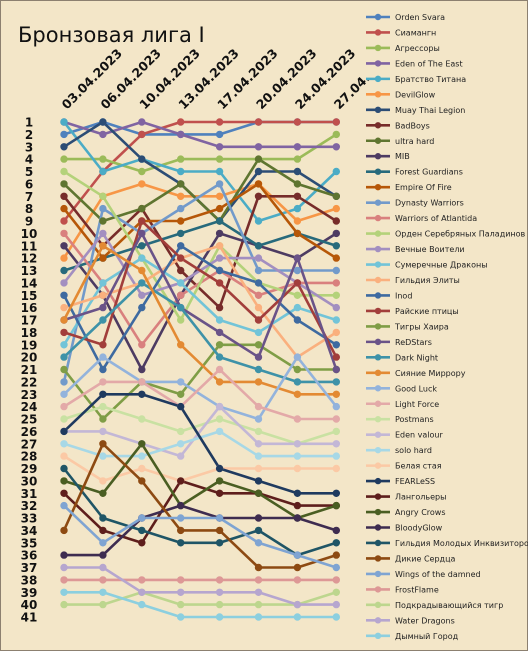  What do you see at coordinates (429, 172) in the screenshot?
I see `legend-label-10: Forest Guardians` at bounding box center [429, 172].